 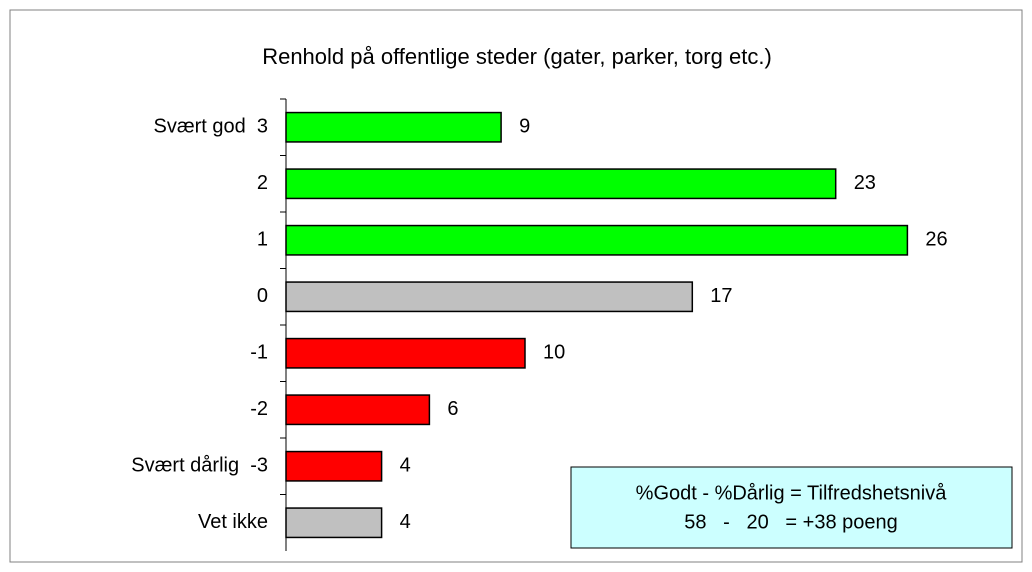 What do you see at coordinates (233, 522) in the screenshot?
I see `y-tick-label: Vet ikke` at bounding box center [233, 522].